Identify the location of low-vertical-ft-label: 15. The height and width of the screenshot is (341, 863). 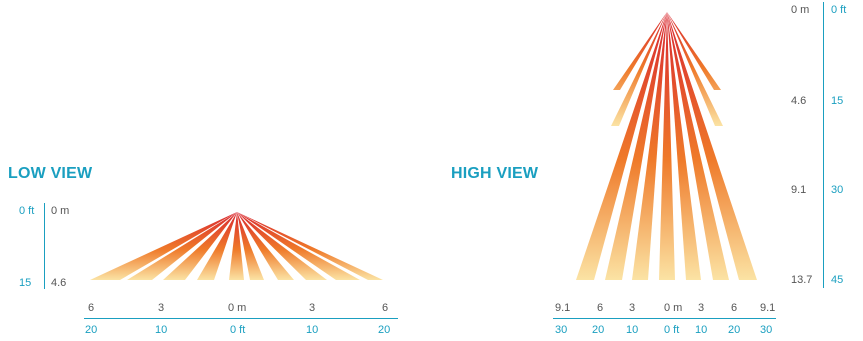
(25, 283).